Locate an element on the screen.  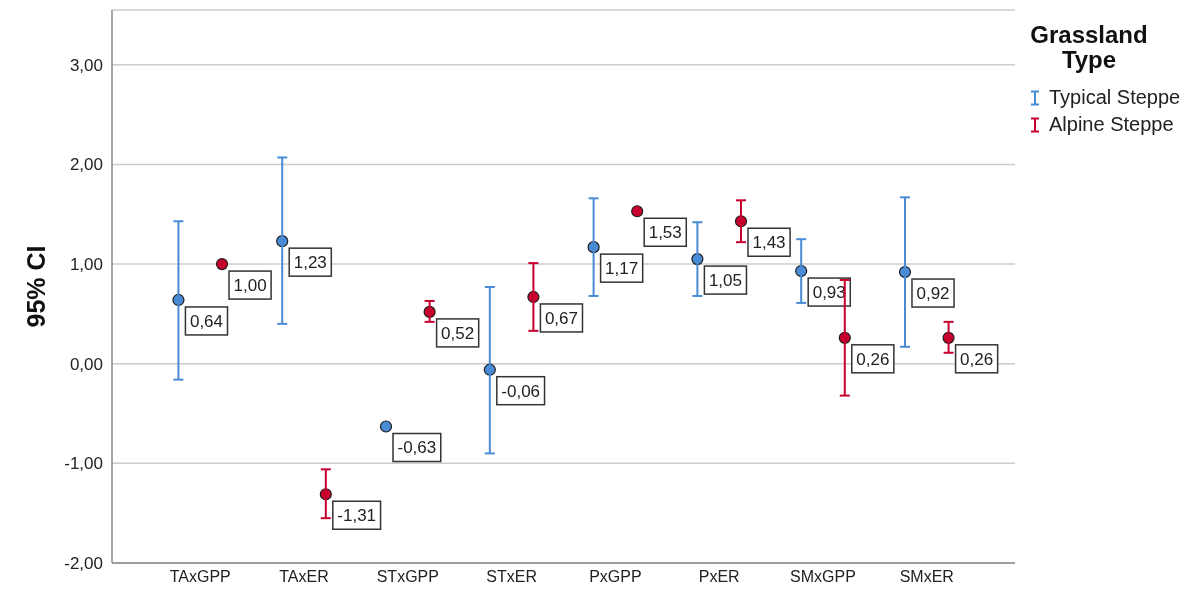
data-label: 1,17 is located at coordinates (622, 268).